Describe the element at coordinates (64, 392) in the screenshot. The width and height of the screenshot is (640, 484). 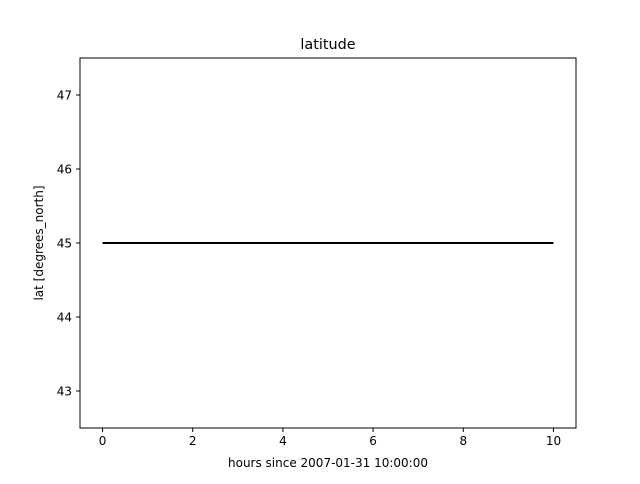
I see `y-tick-label: 43` at that location.